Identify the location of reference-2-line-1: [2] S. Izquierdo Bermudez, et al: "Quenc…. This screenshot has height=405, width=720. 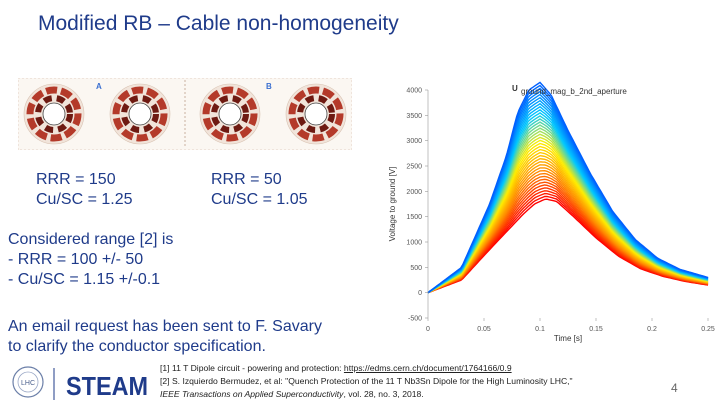
(366, 381).